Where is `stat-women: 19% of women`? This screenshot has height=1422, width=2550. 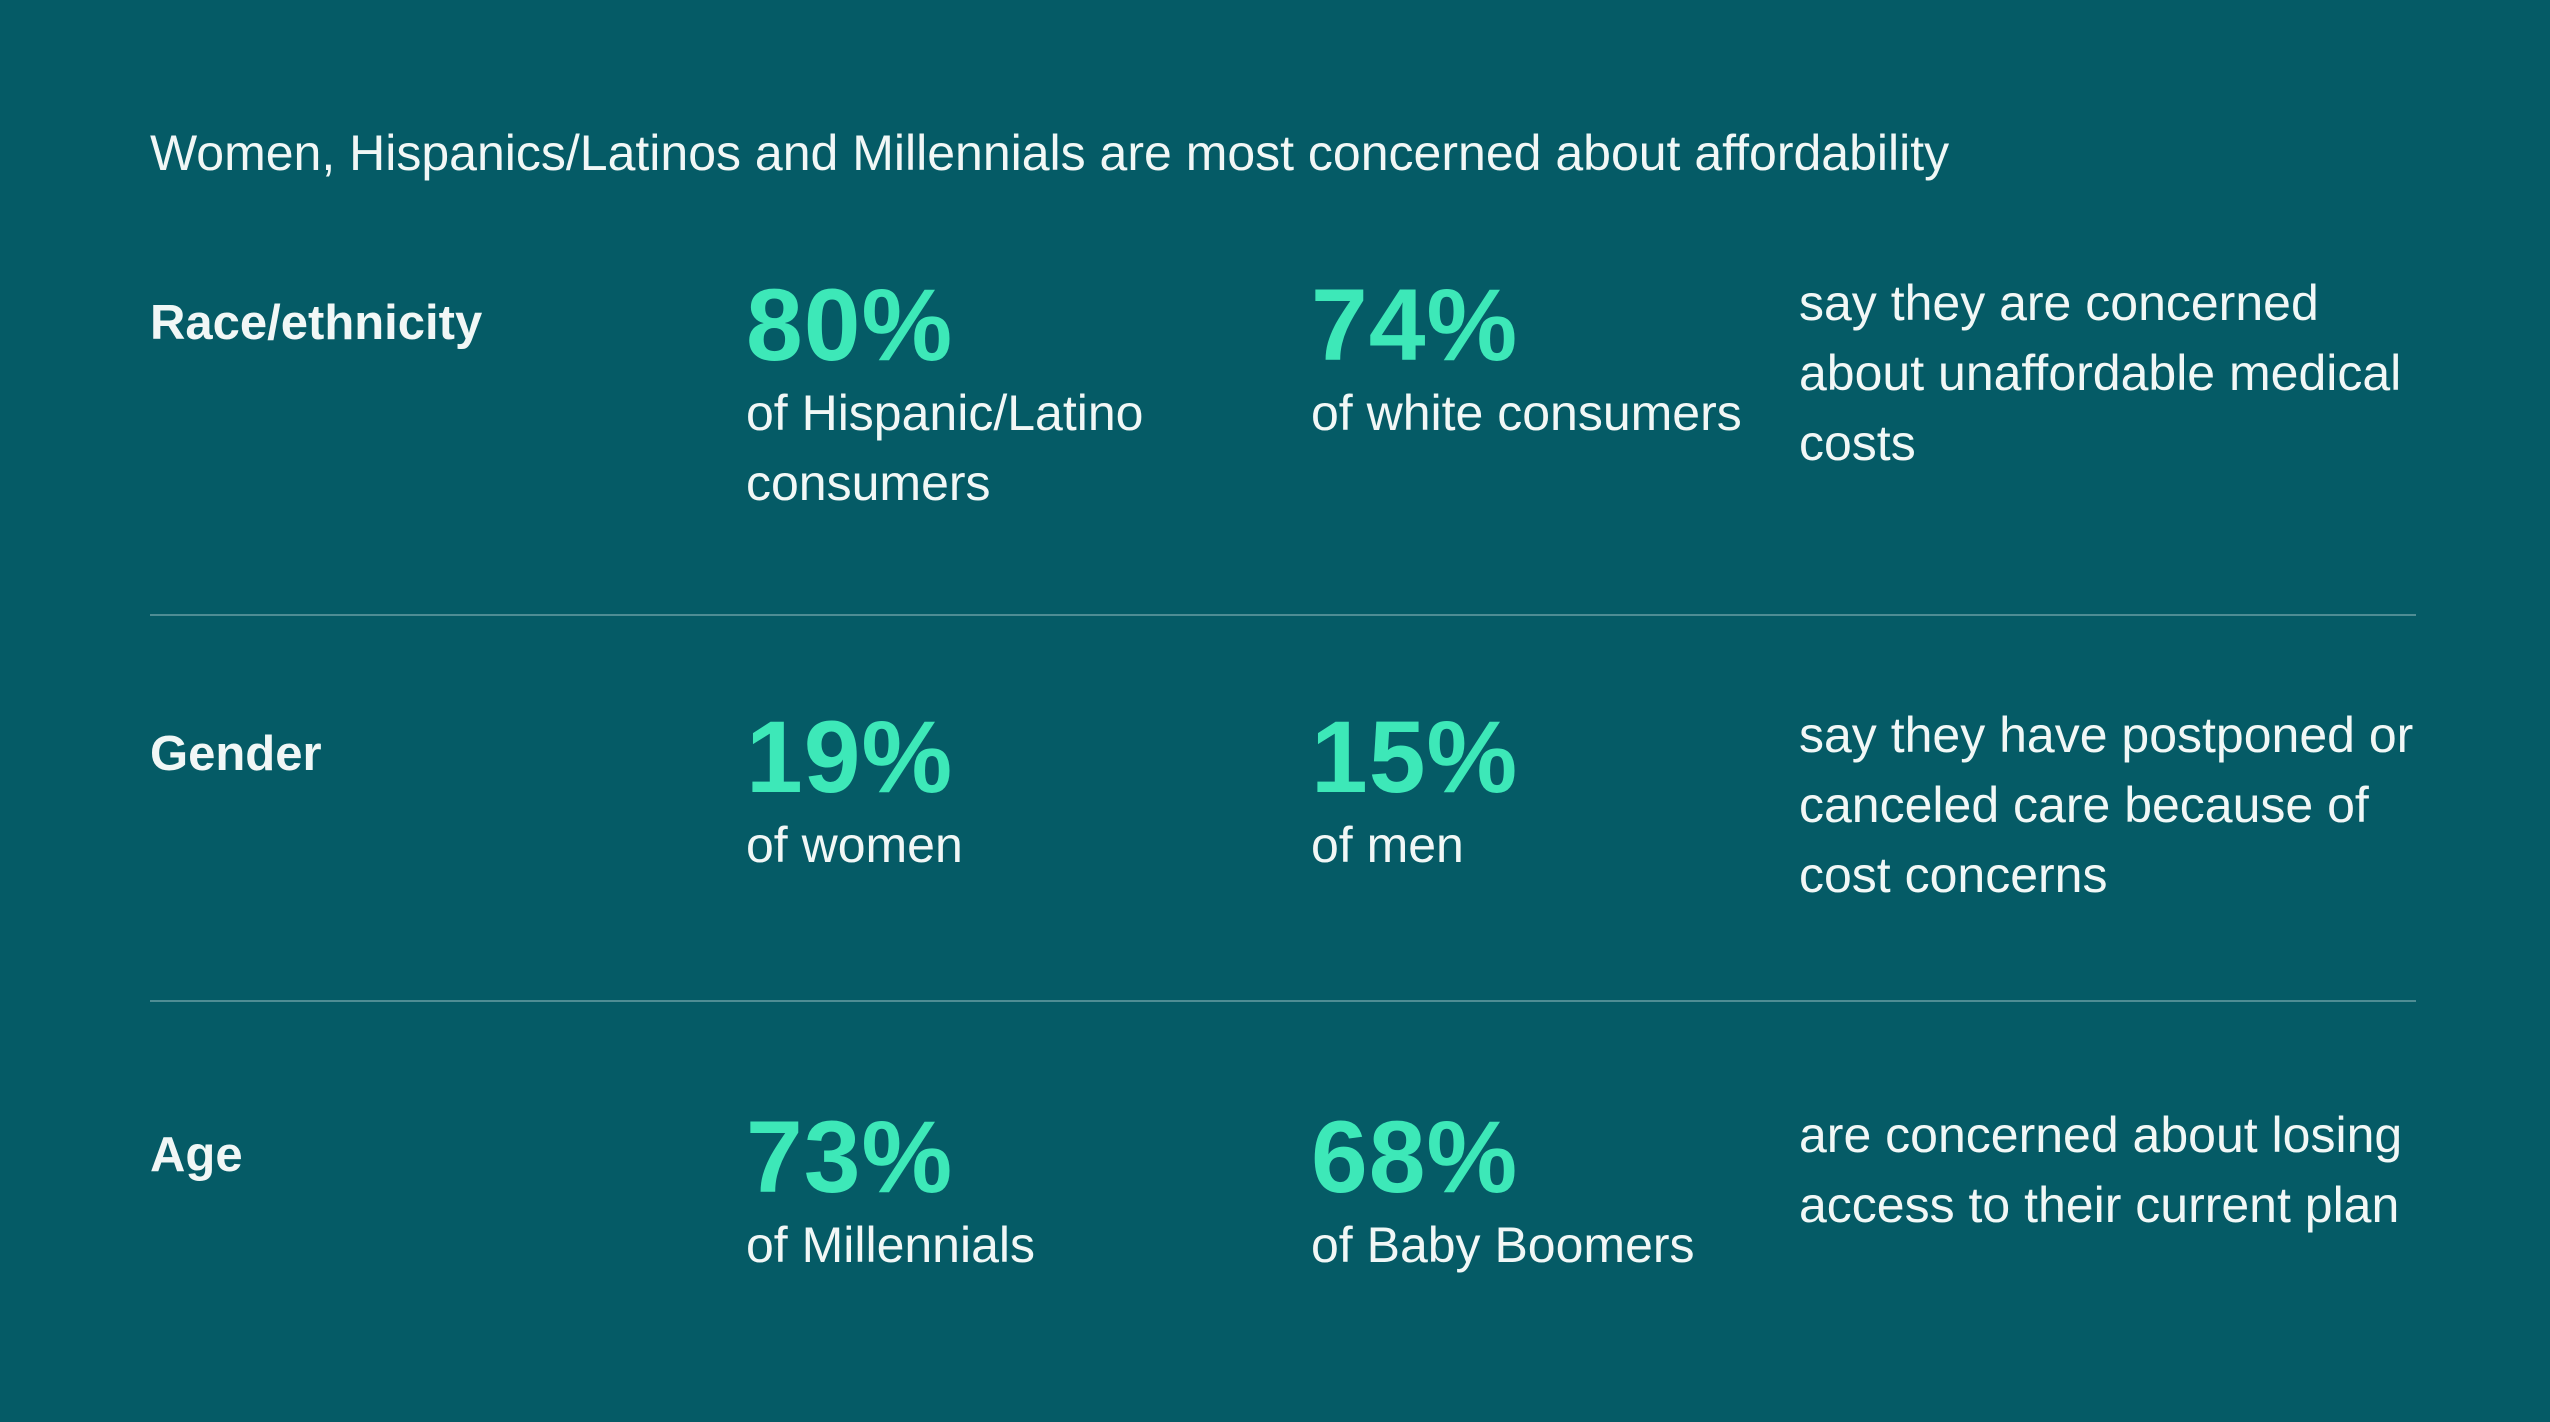 stat-women: 19% of women is located at coordinates (1006, 791).